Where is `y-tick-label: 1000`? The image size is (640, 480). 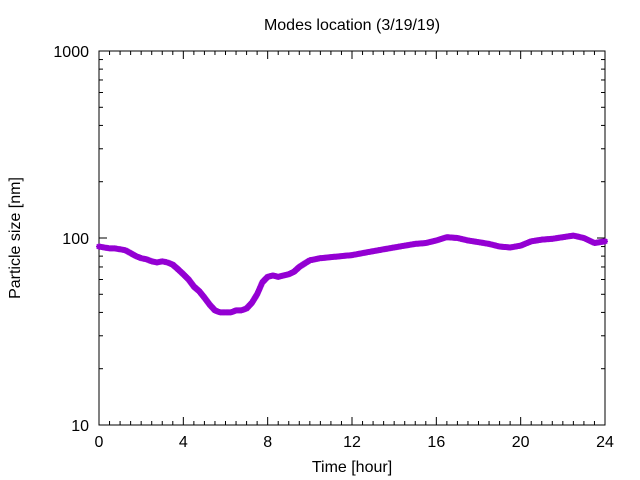
y-tick-label: 1000 is located at coordinates (71, 52).